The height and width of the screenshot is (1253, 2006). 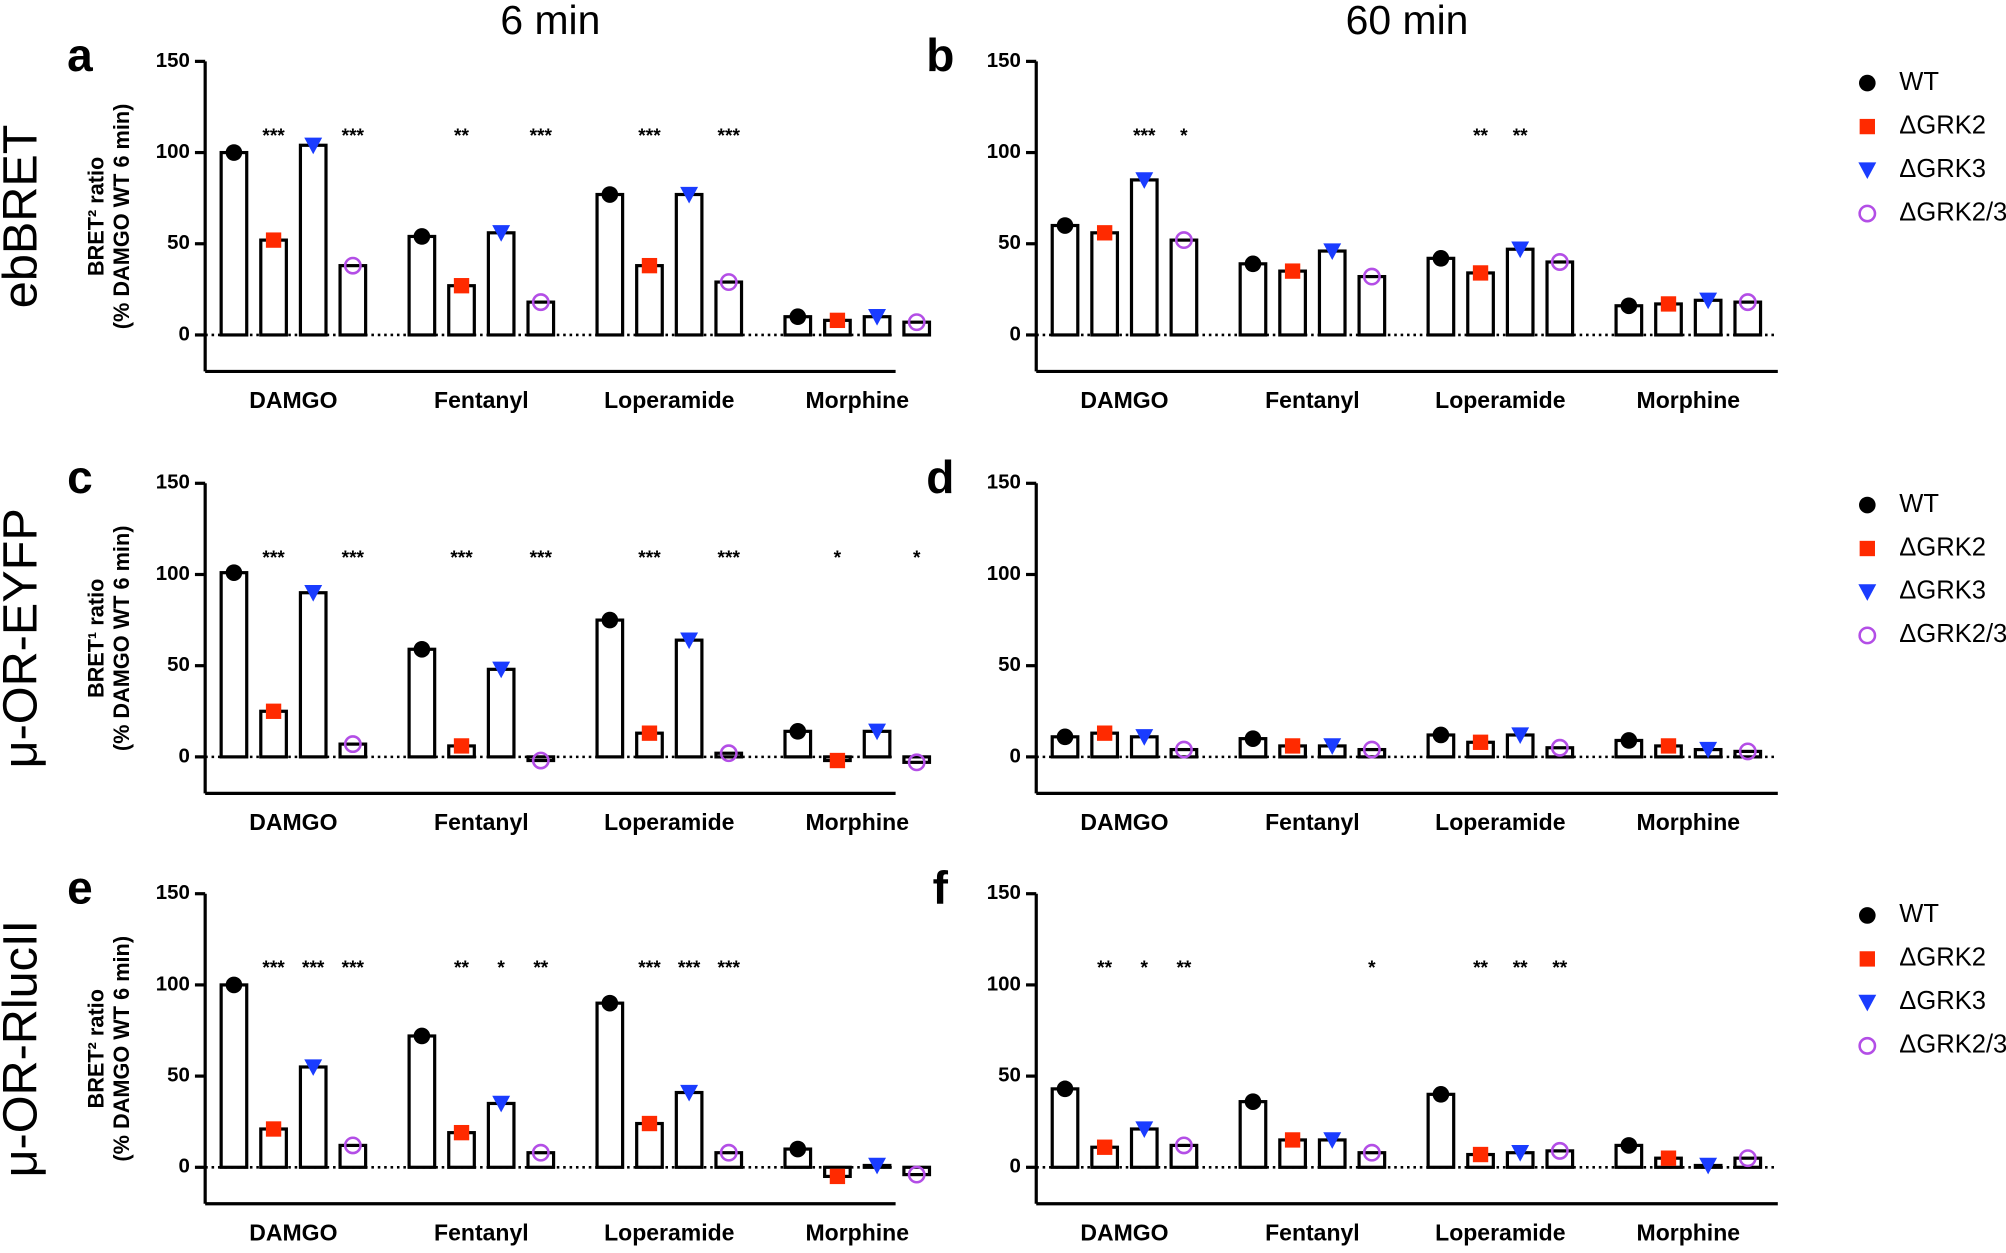 What do you see at coordinates (23, 217) in the screenshot?
I see `row-label: ebBRET` at bounding box center [23, 217].